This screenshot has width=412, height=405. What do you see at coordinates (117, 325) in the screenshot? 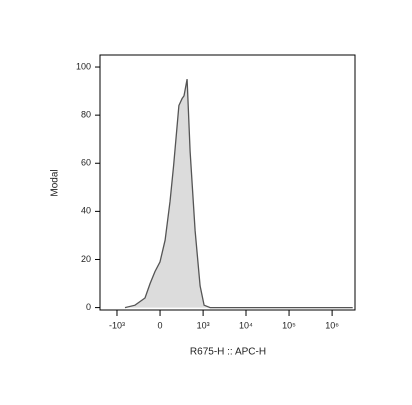
I see `x-tick-label: -10³` at bounding box center [117, 325].